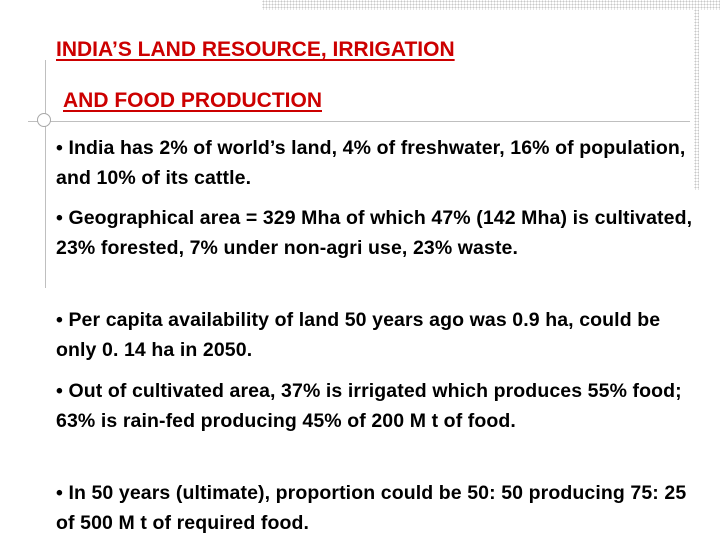  Describe the element at coordinates (491, 5) in the screenshot. I see `dotted-band-decoration` at that location.